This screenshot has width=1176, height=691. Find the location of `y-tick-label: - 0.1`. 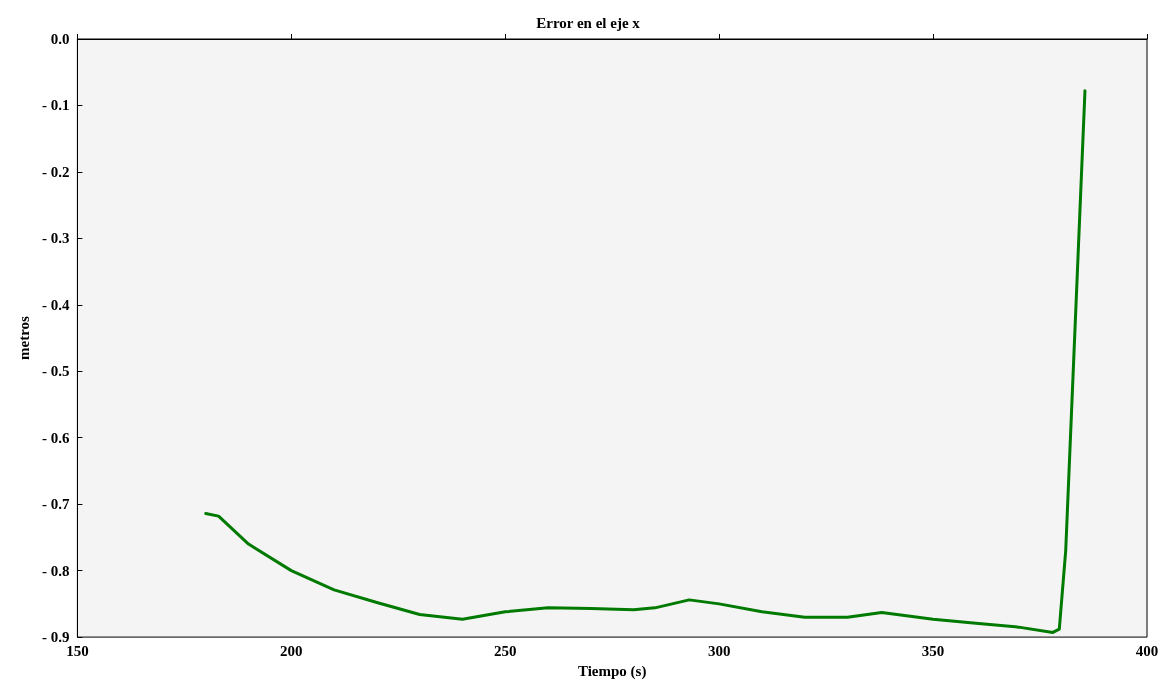

y-tick-label: - 0.1 is located at coordinates (55, 105).